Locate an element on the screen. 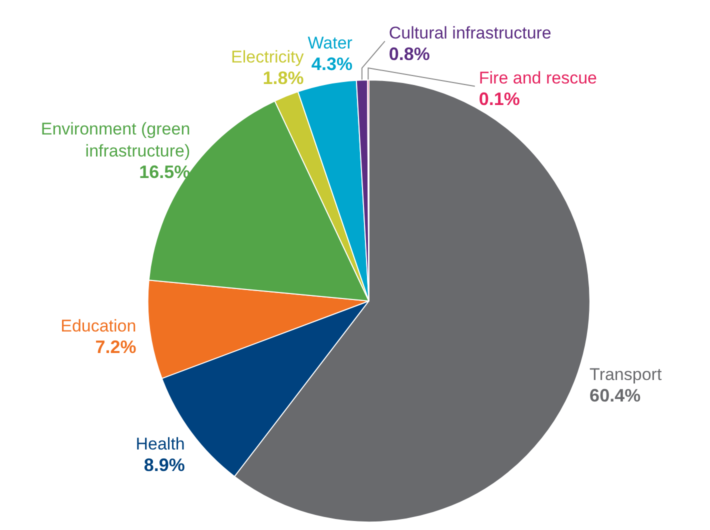  data-label: 0.1% is located at coordinates (499, 98).